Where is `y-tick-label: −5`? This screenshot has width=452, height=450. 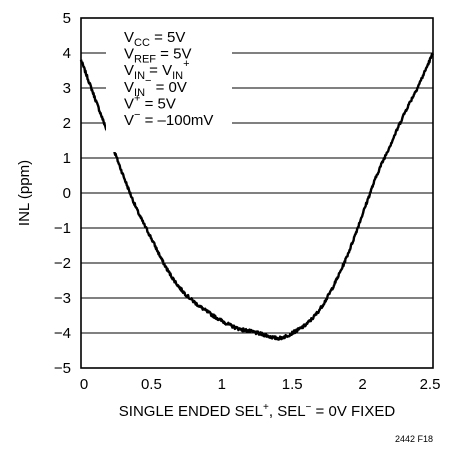 y-tick-label: −5 is located at coordinates (62, 368).